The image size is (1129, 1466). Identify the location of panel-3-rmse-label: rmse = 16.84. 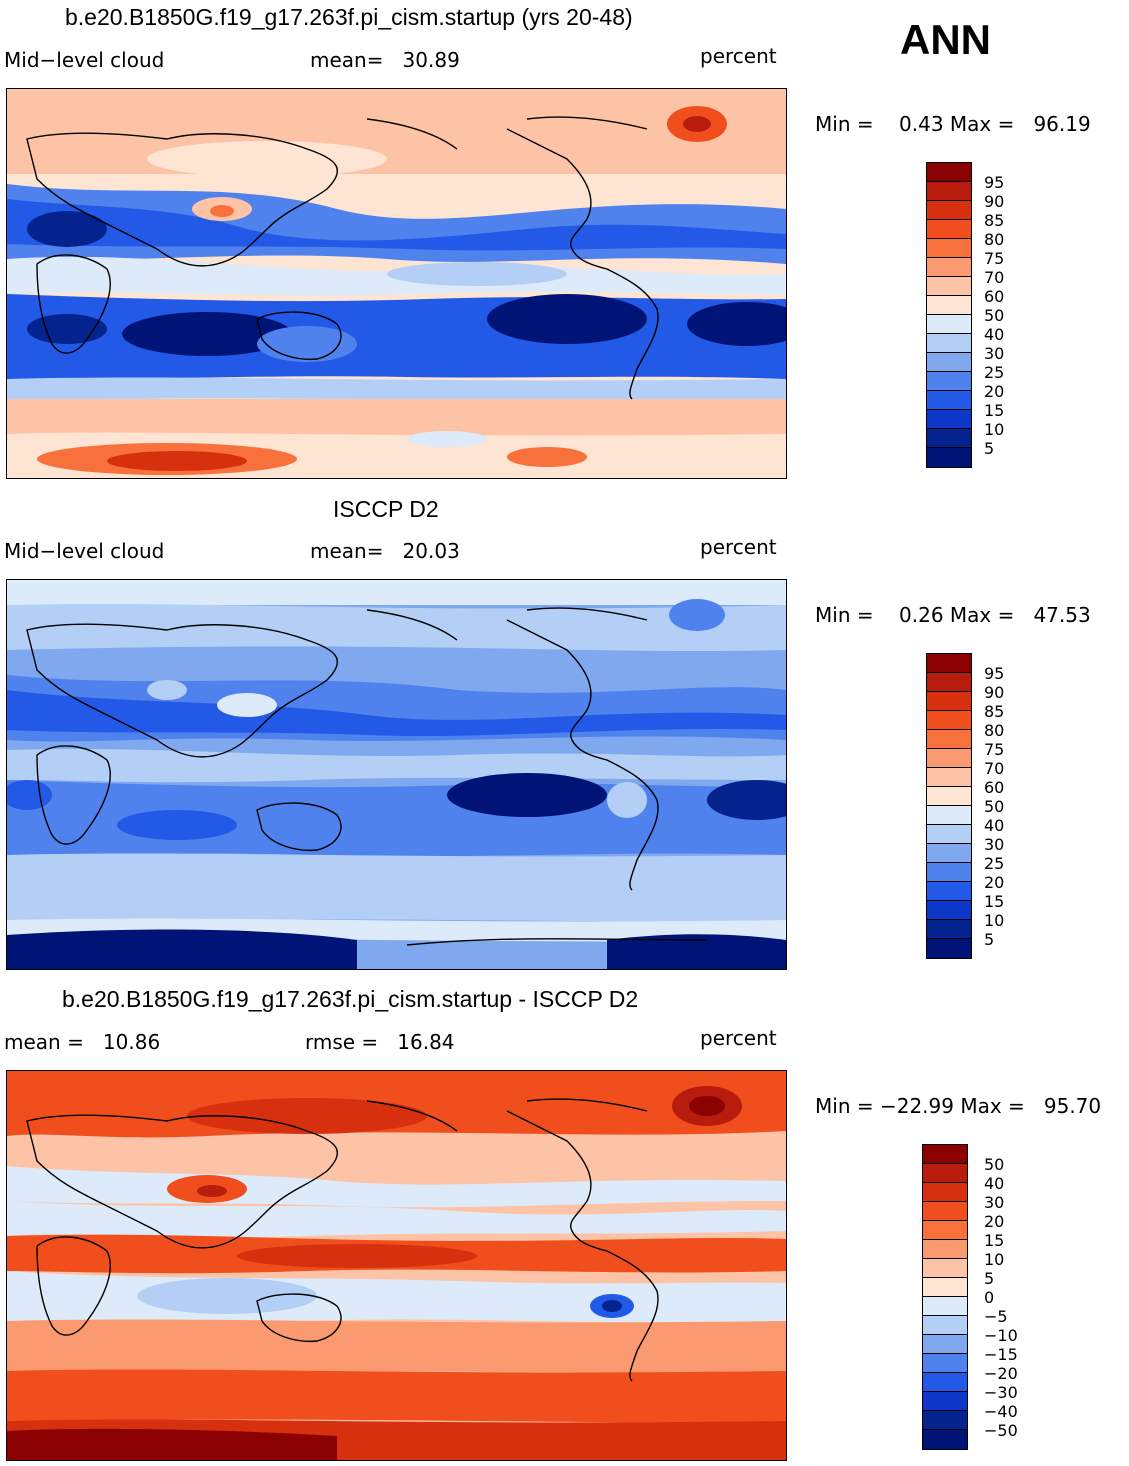
(380, 1042).